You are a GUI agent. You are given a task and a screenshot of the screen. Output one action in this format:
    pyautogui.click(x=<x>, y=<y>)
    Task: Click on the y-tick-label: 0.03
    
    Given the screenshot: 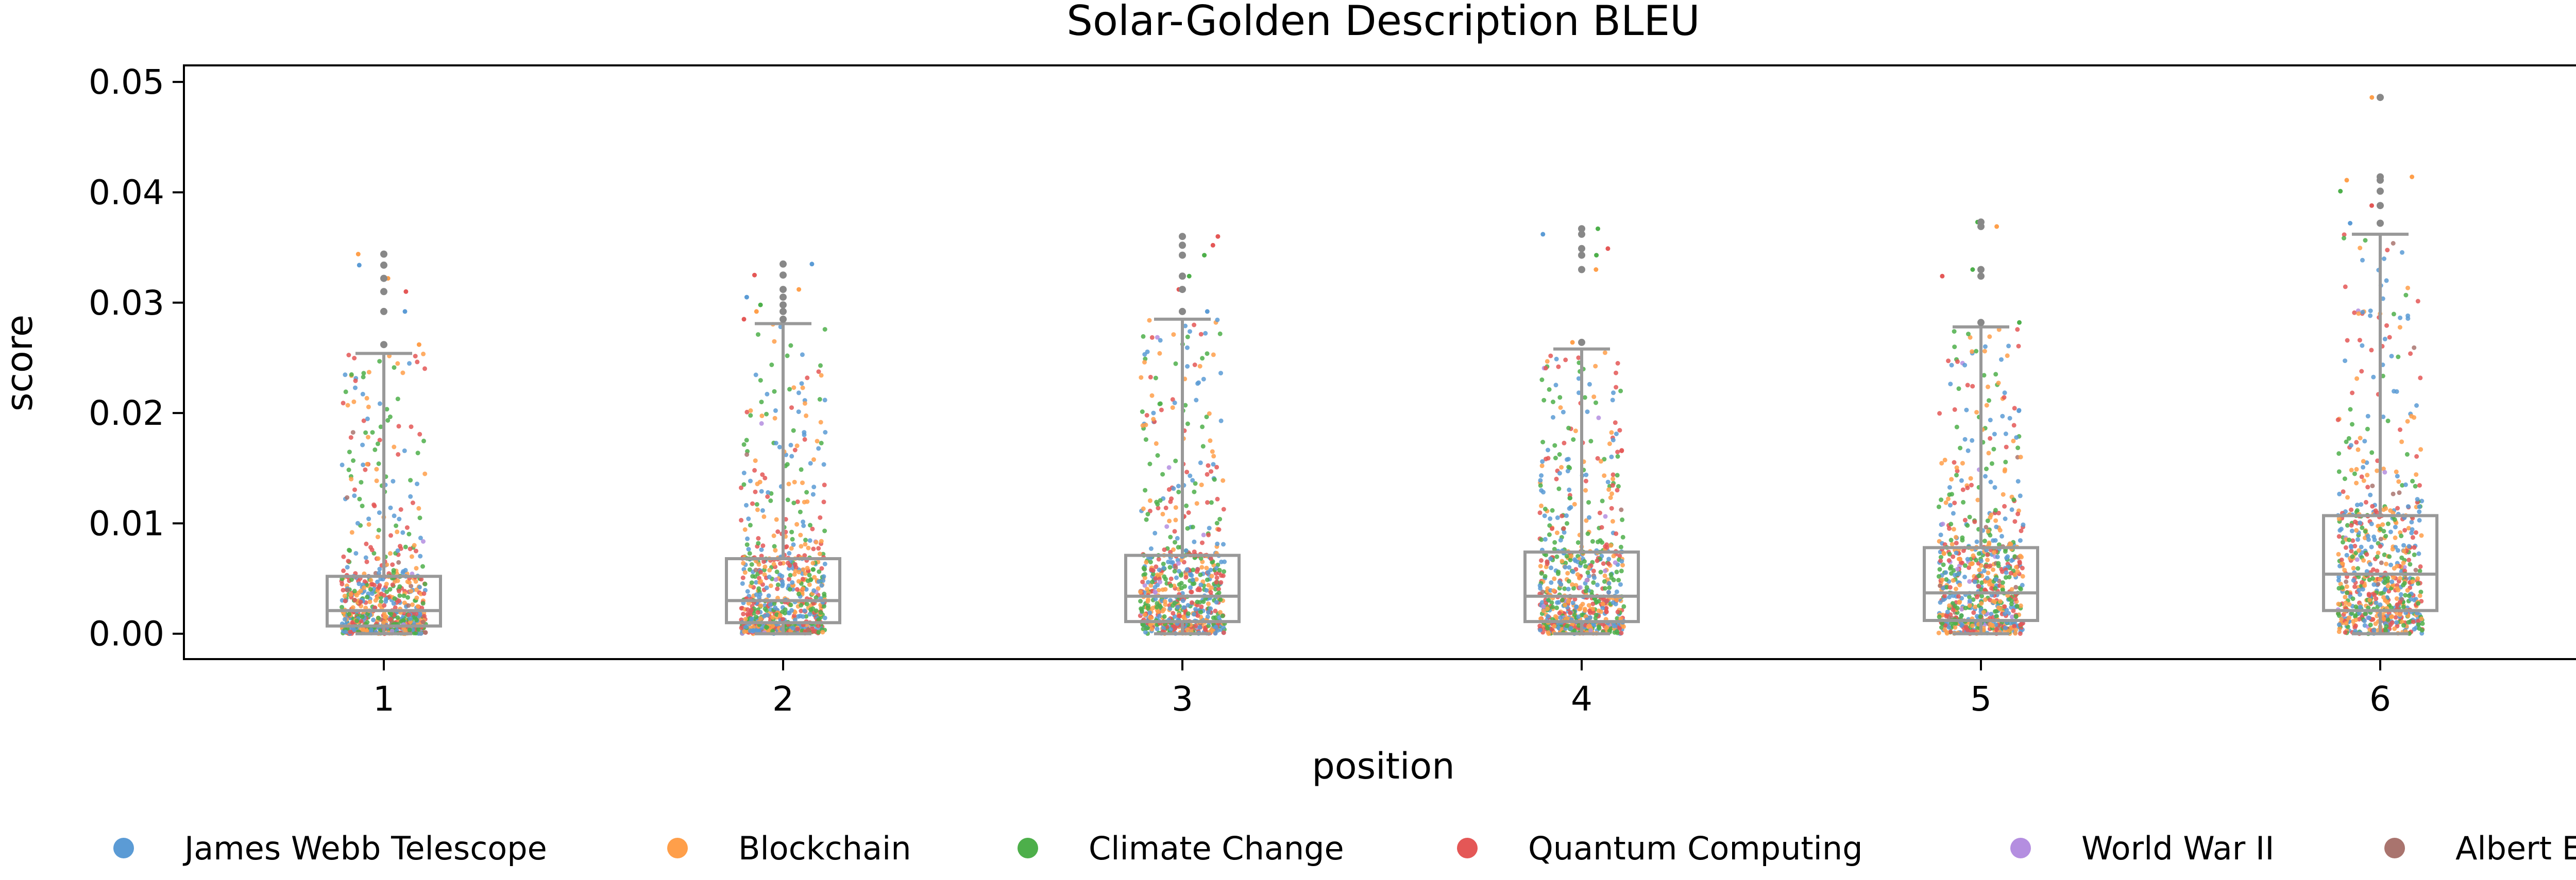 What is the action you would take?
    pyautogui.click(x=127, y=303)
    